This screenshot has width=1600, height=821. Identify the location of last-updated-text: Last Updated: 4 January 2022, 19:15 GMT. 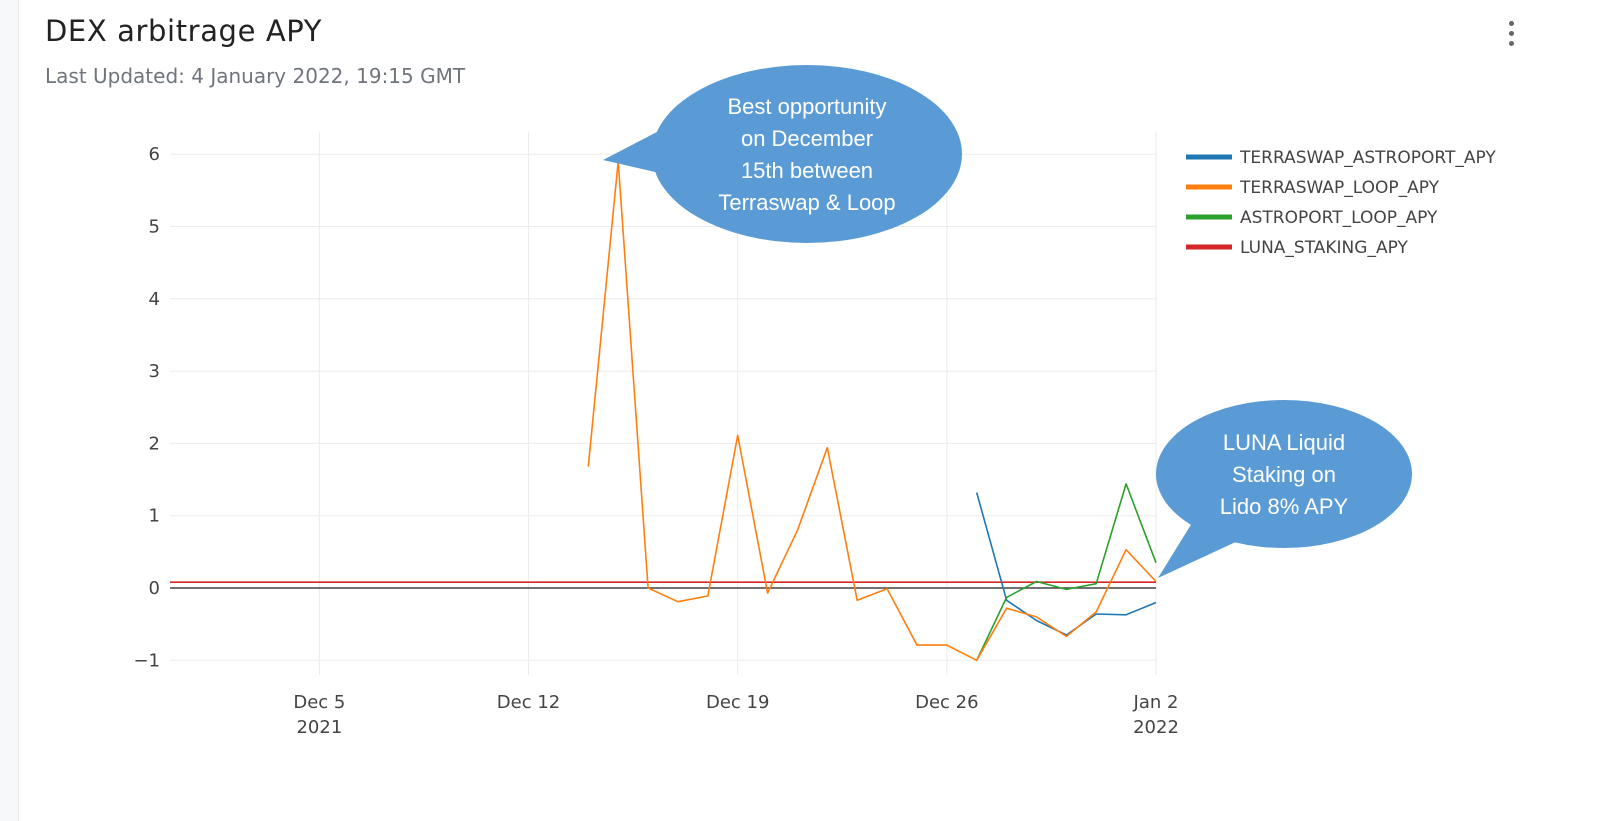
(255, 76).